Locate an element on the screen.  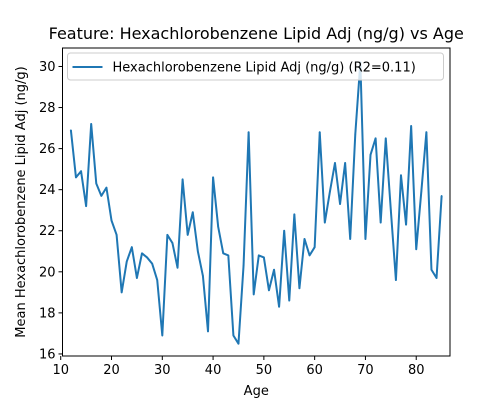
x-axis-ticks: 10 20 30 40 50 60 70 80 is located at coordinates (238, 367).